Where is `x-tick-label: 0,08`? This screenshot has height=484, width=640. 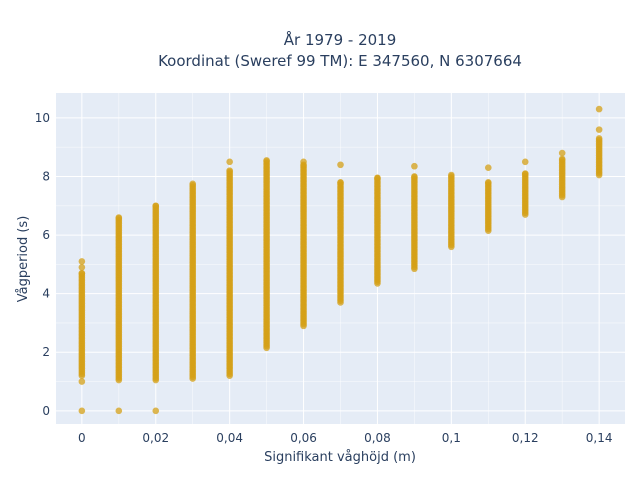 x-tick-label: 0,08 is located at coordinates (377, 438).